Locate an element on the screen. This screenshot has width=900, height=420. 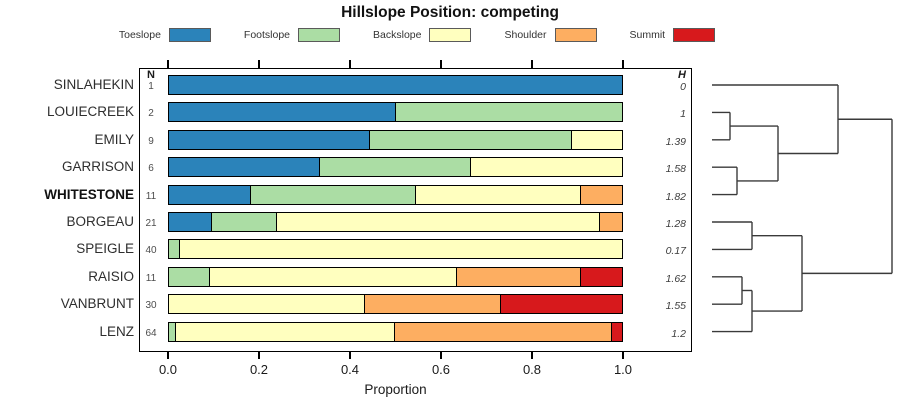
x-tick-label: 0.0 is located at coordinates (168, 369).